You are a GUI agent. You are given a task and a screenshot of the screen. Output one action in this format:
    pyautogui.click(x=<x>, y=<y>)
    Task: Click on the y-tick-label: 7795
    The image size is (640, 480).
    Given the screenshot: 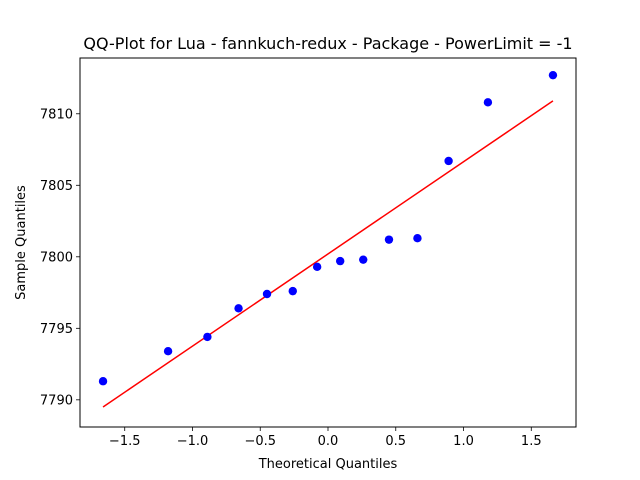 What is the action you would take?
    pyautogui.click(x=56, y=329)
    